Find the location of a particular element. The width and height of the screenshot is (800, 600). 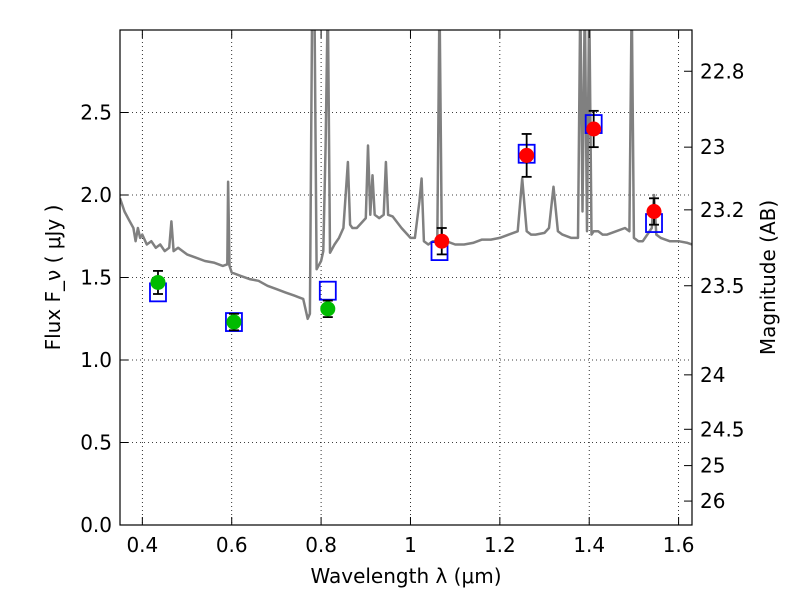

x-tick-label: 1.4 is located at coordinates (589, 545).